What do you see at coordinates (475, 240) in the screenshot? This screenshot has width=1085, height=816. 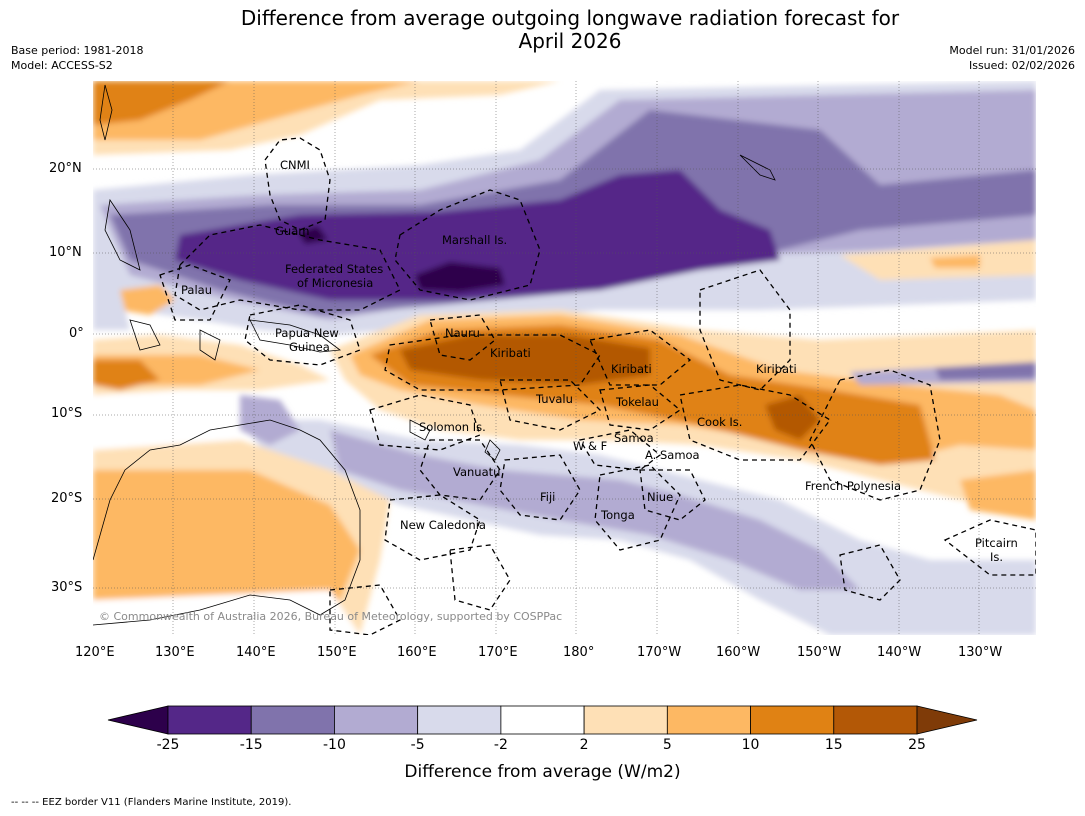 I see `label-marshall-islands: Marshall Is.` at bounding box center [475, 240].